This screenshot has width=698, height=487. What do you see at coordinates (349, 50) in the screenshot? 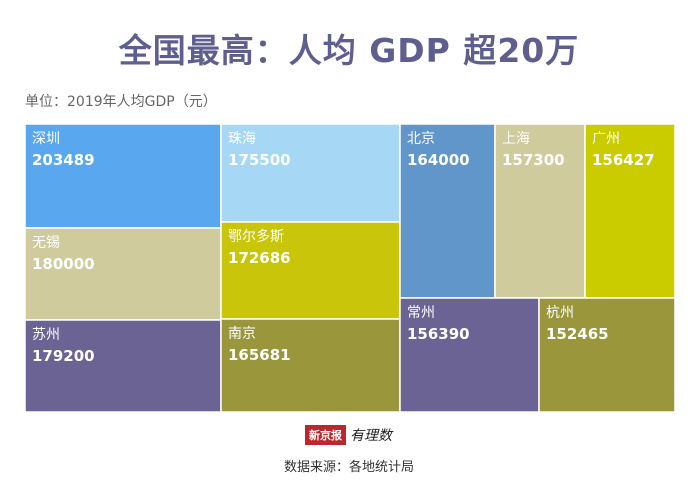
I see `chart-title: 全国最高：人均 GDP 超20万` at bounding box center [349, 50].